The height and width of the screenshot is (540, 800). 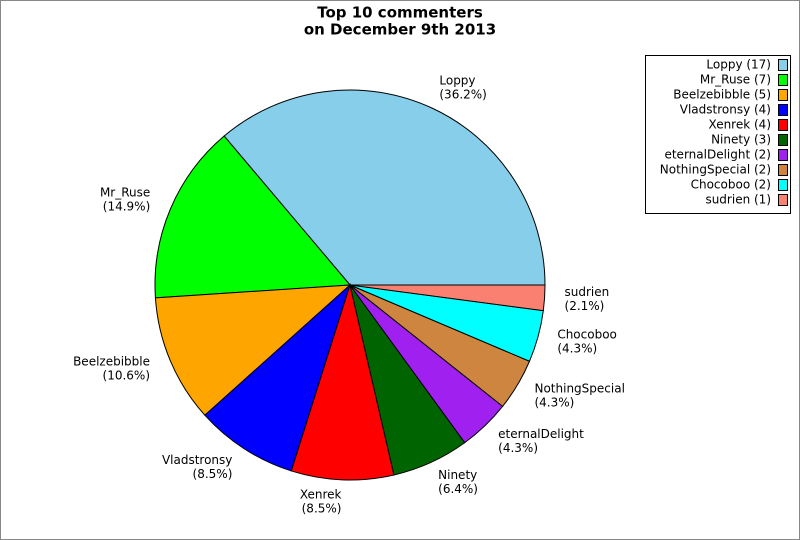 What do you see at coordinates (587, 335) in the screenshot?
I see `slice-label: Chocoboo` at bounding box center [587, 335].